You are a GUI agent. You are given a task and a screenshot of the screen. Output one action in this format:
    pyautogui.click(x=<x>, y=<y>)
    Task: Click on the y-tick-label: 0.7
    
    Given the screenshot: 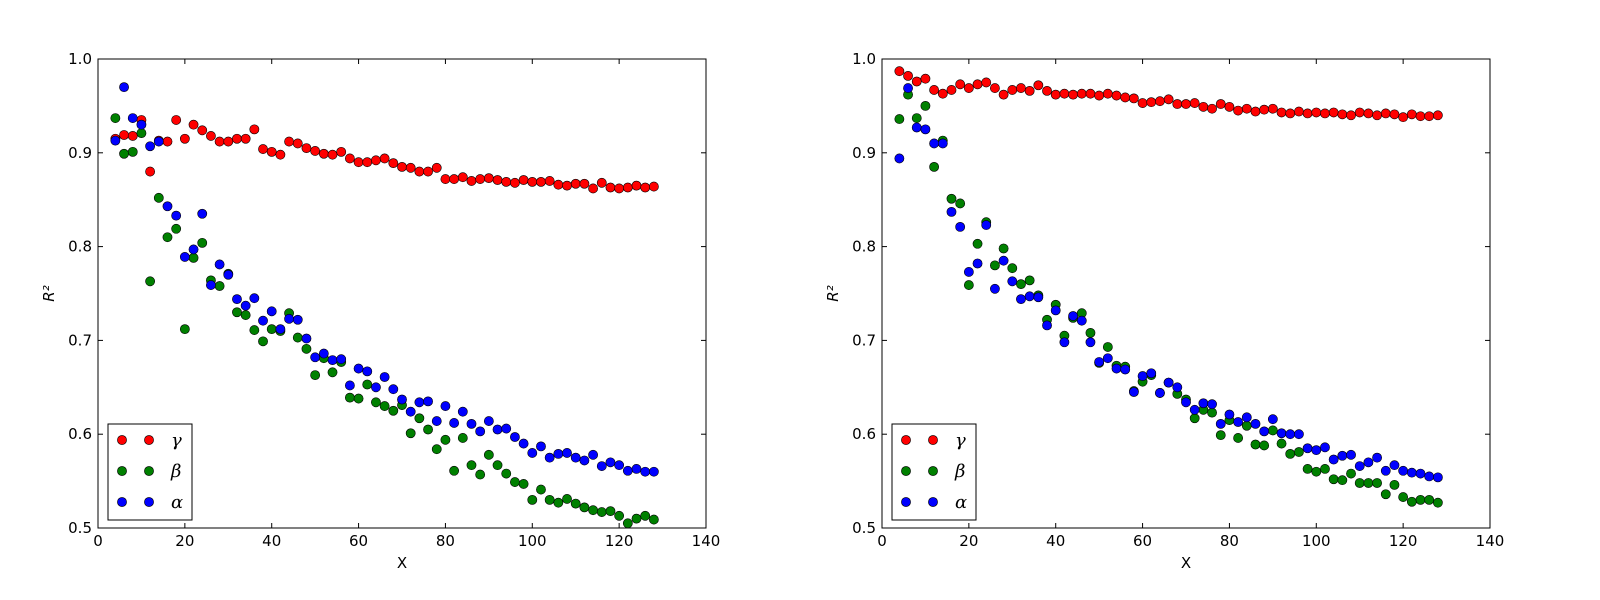 What is the action you would take?
    pyautogui.click(x=864, y=340)
    